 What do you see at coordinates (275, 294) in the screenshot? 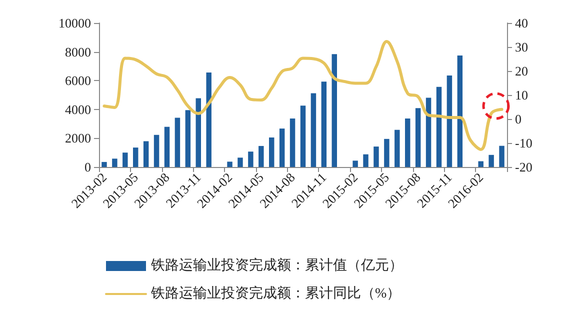
I see `legend-label: 铁路运输业投资完成额：累计同比（%）` at bounding box center [275, 294].